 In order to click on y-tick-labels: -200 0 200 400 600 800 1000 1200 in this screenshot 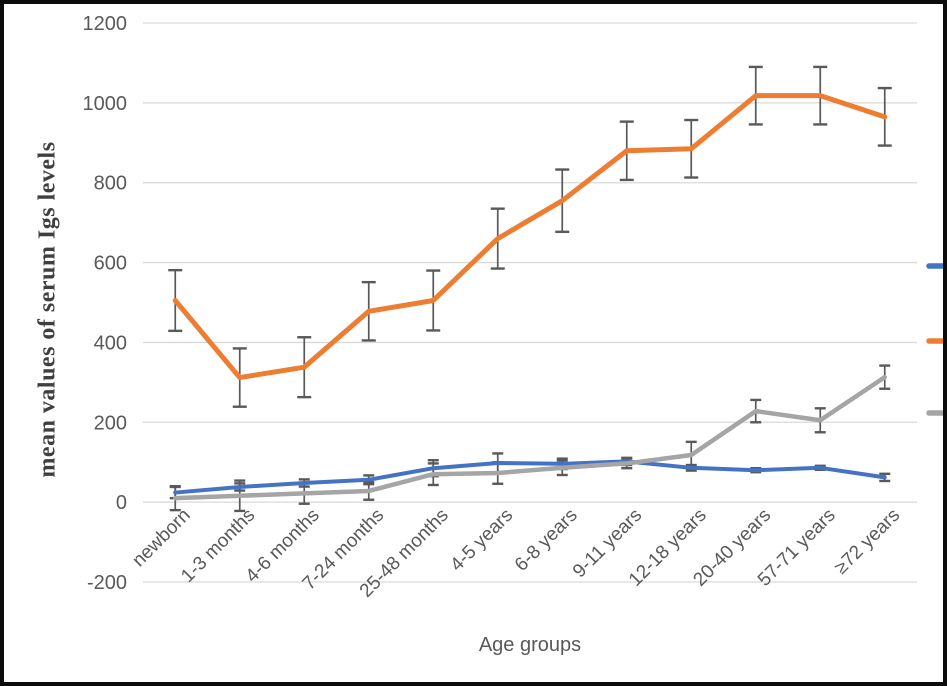, I will do `click(105, 303)`.